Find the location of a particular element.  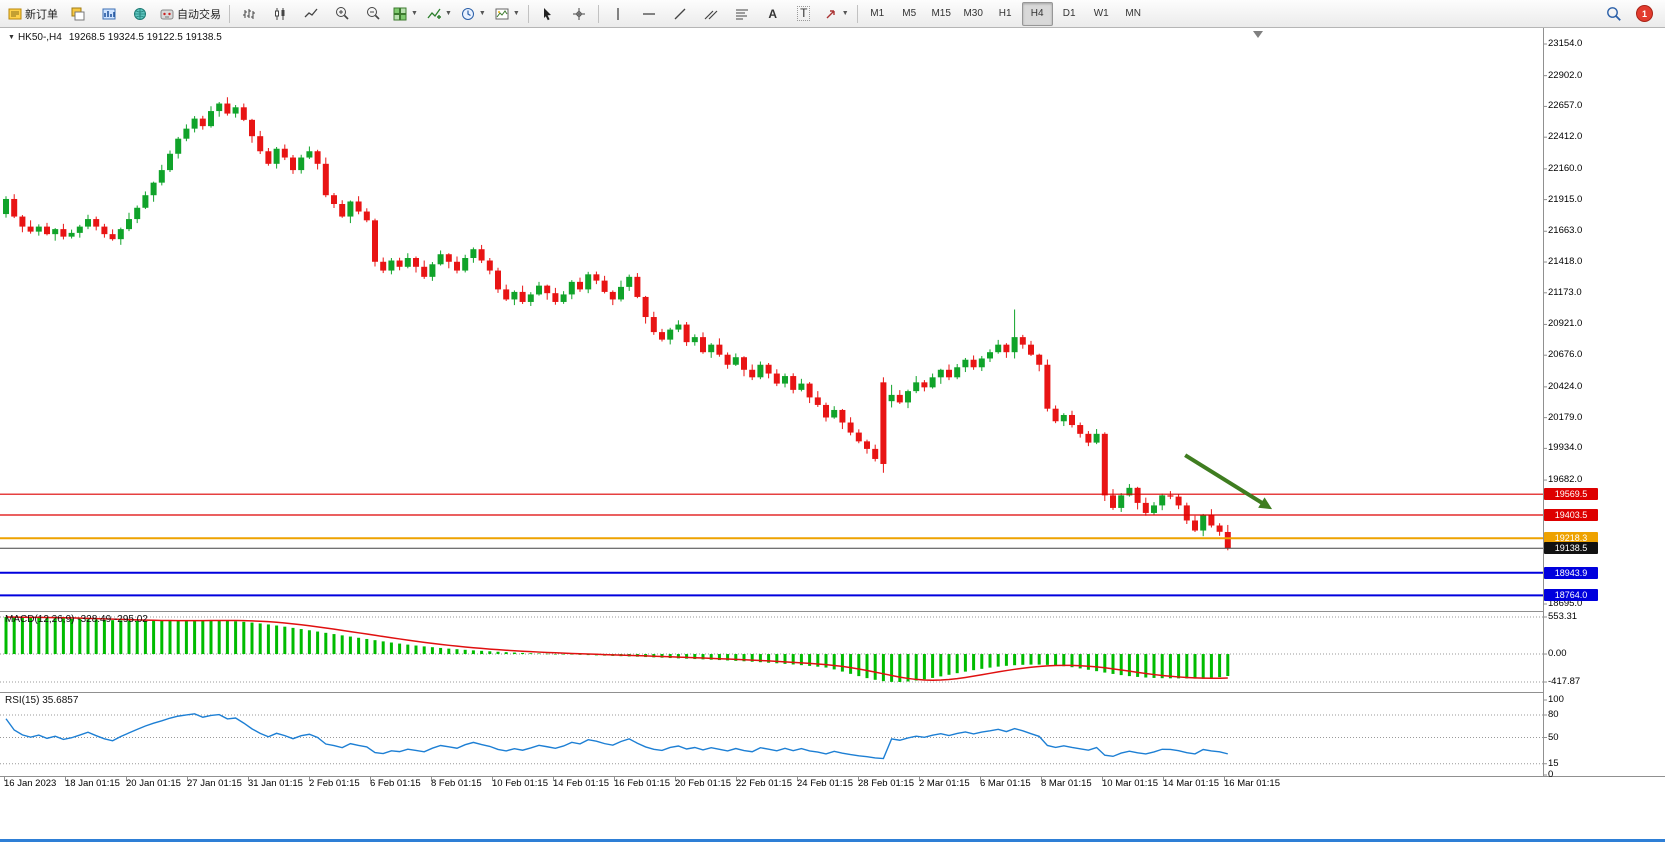

bar-chart-icon is located at coordinates (249, 14).